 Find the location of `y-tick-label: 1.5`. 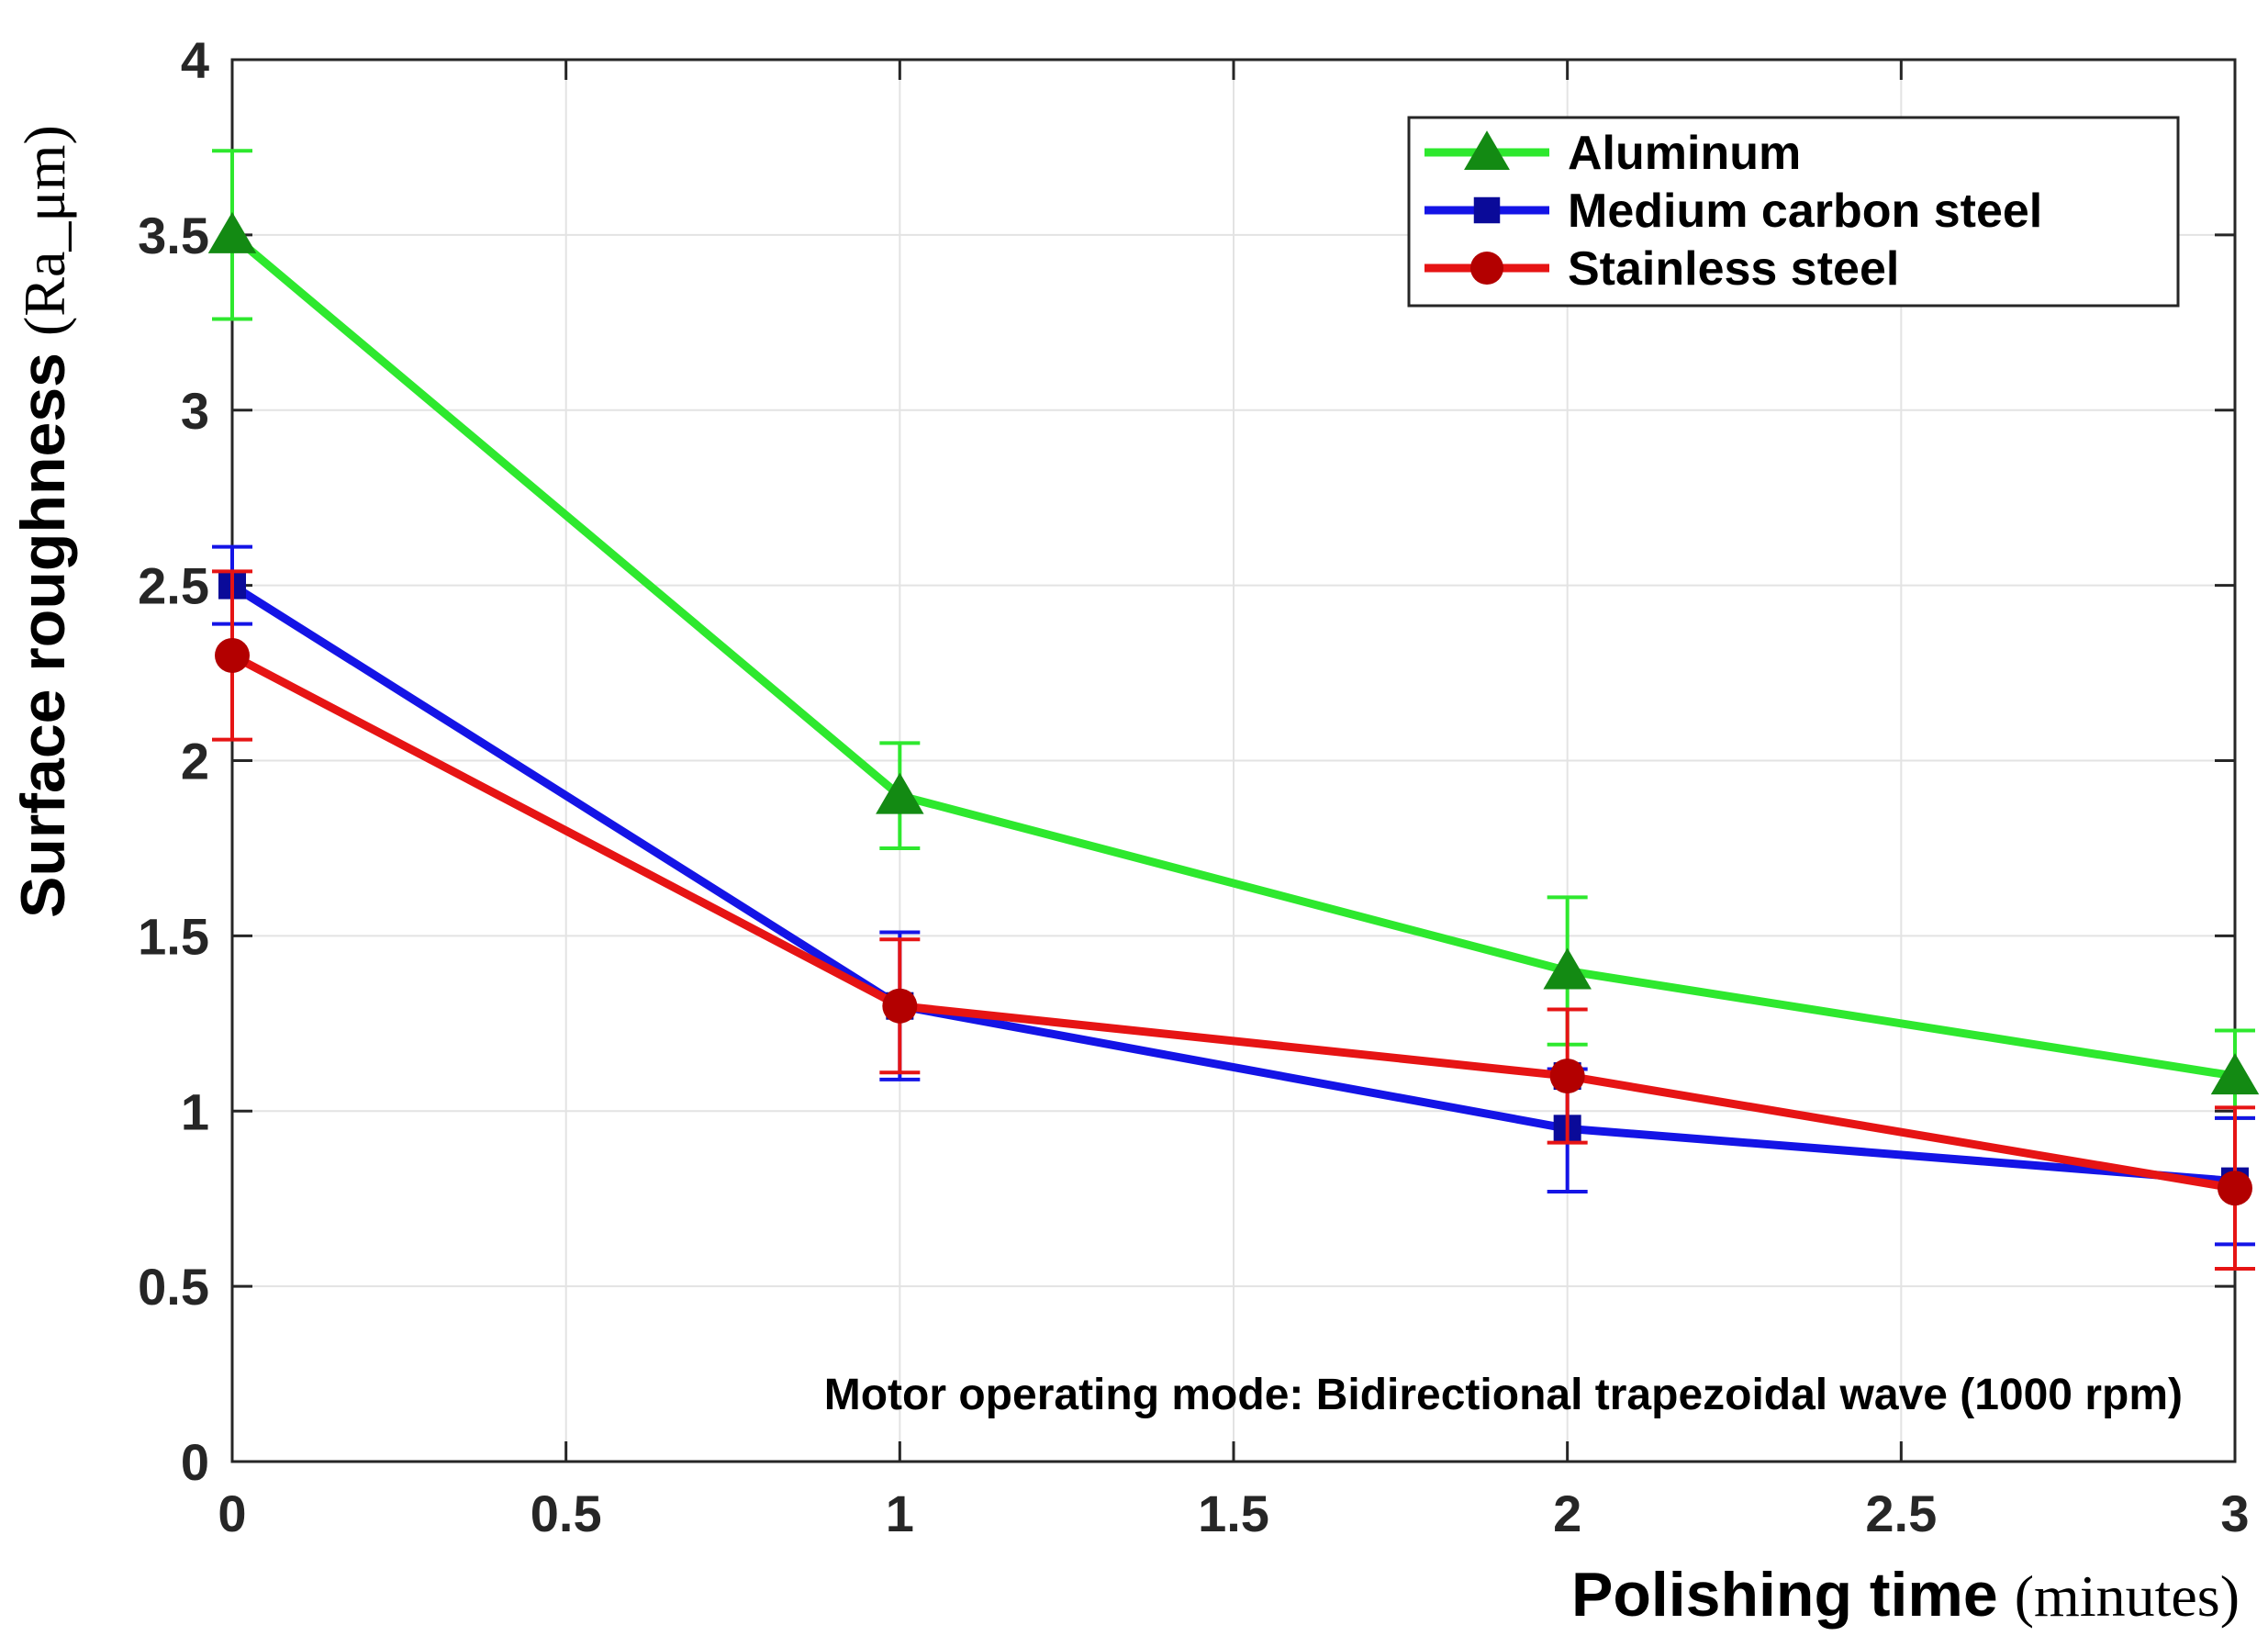

y-tick-label: 1.5 is located at coordinates (173, 936).